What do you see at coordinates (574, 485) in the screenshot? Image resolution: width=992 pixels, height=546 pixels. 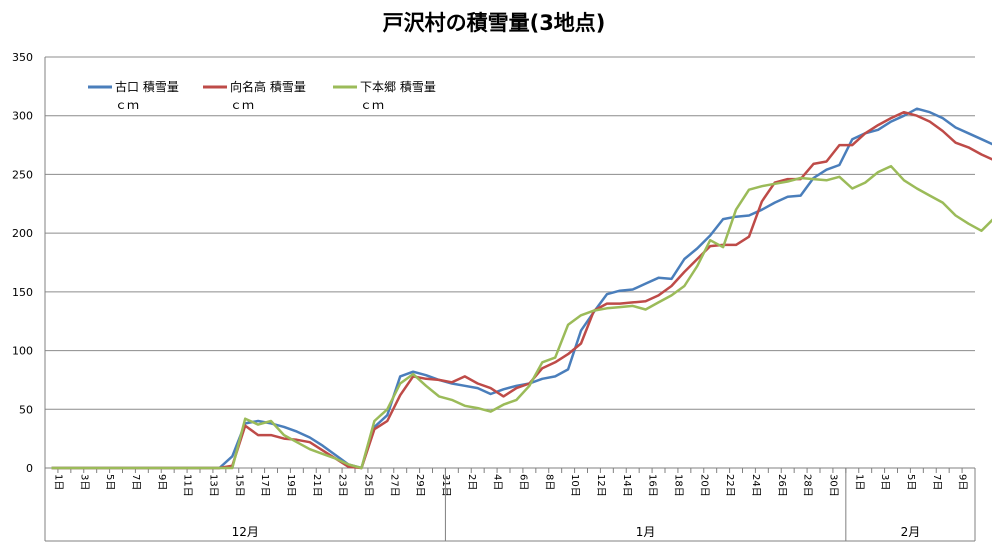 I see `x-tick-label: 10日` at bounding box center [574, 485].